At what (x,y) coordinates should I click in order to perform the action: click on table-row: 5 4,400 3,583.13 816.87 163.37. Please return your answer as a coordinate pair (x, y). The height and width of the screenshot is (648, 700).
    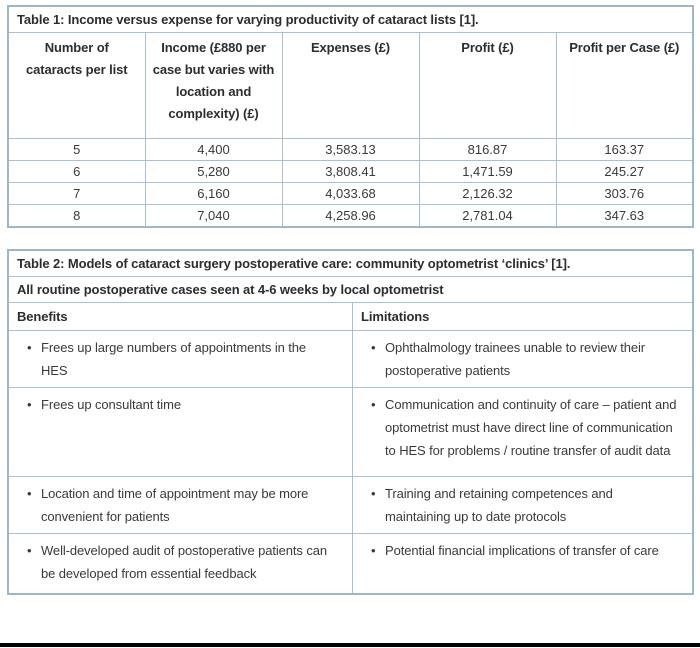
    Looking at the image, I should click on (350, 149).